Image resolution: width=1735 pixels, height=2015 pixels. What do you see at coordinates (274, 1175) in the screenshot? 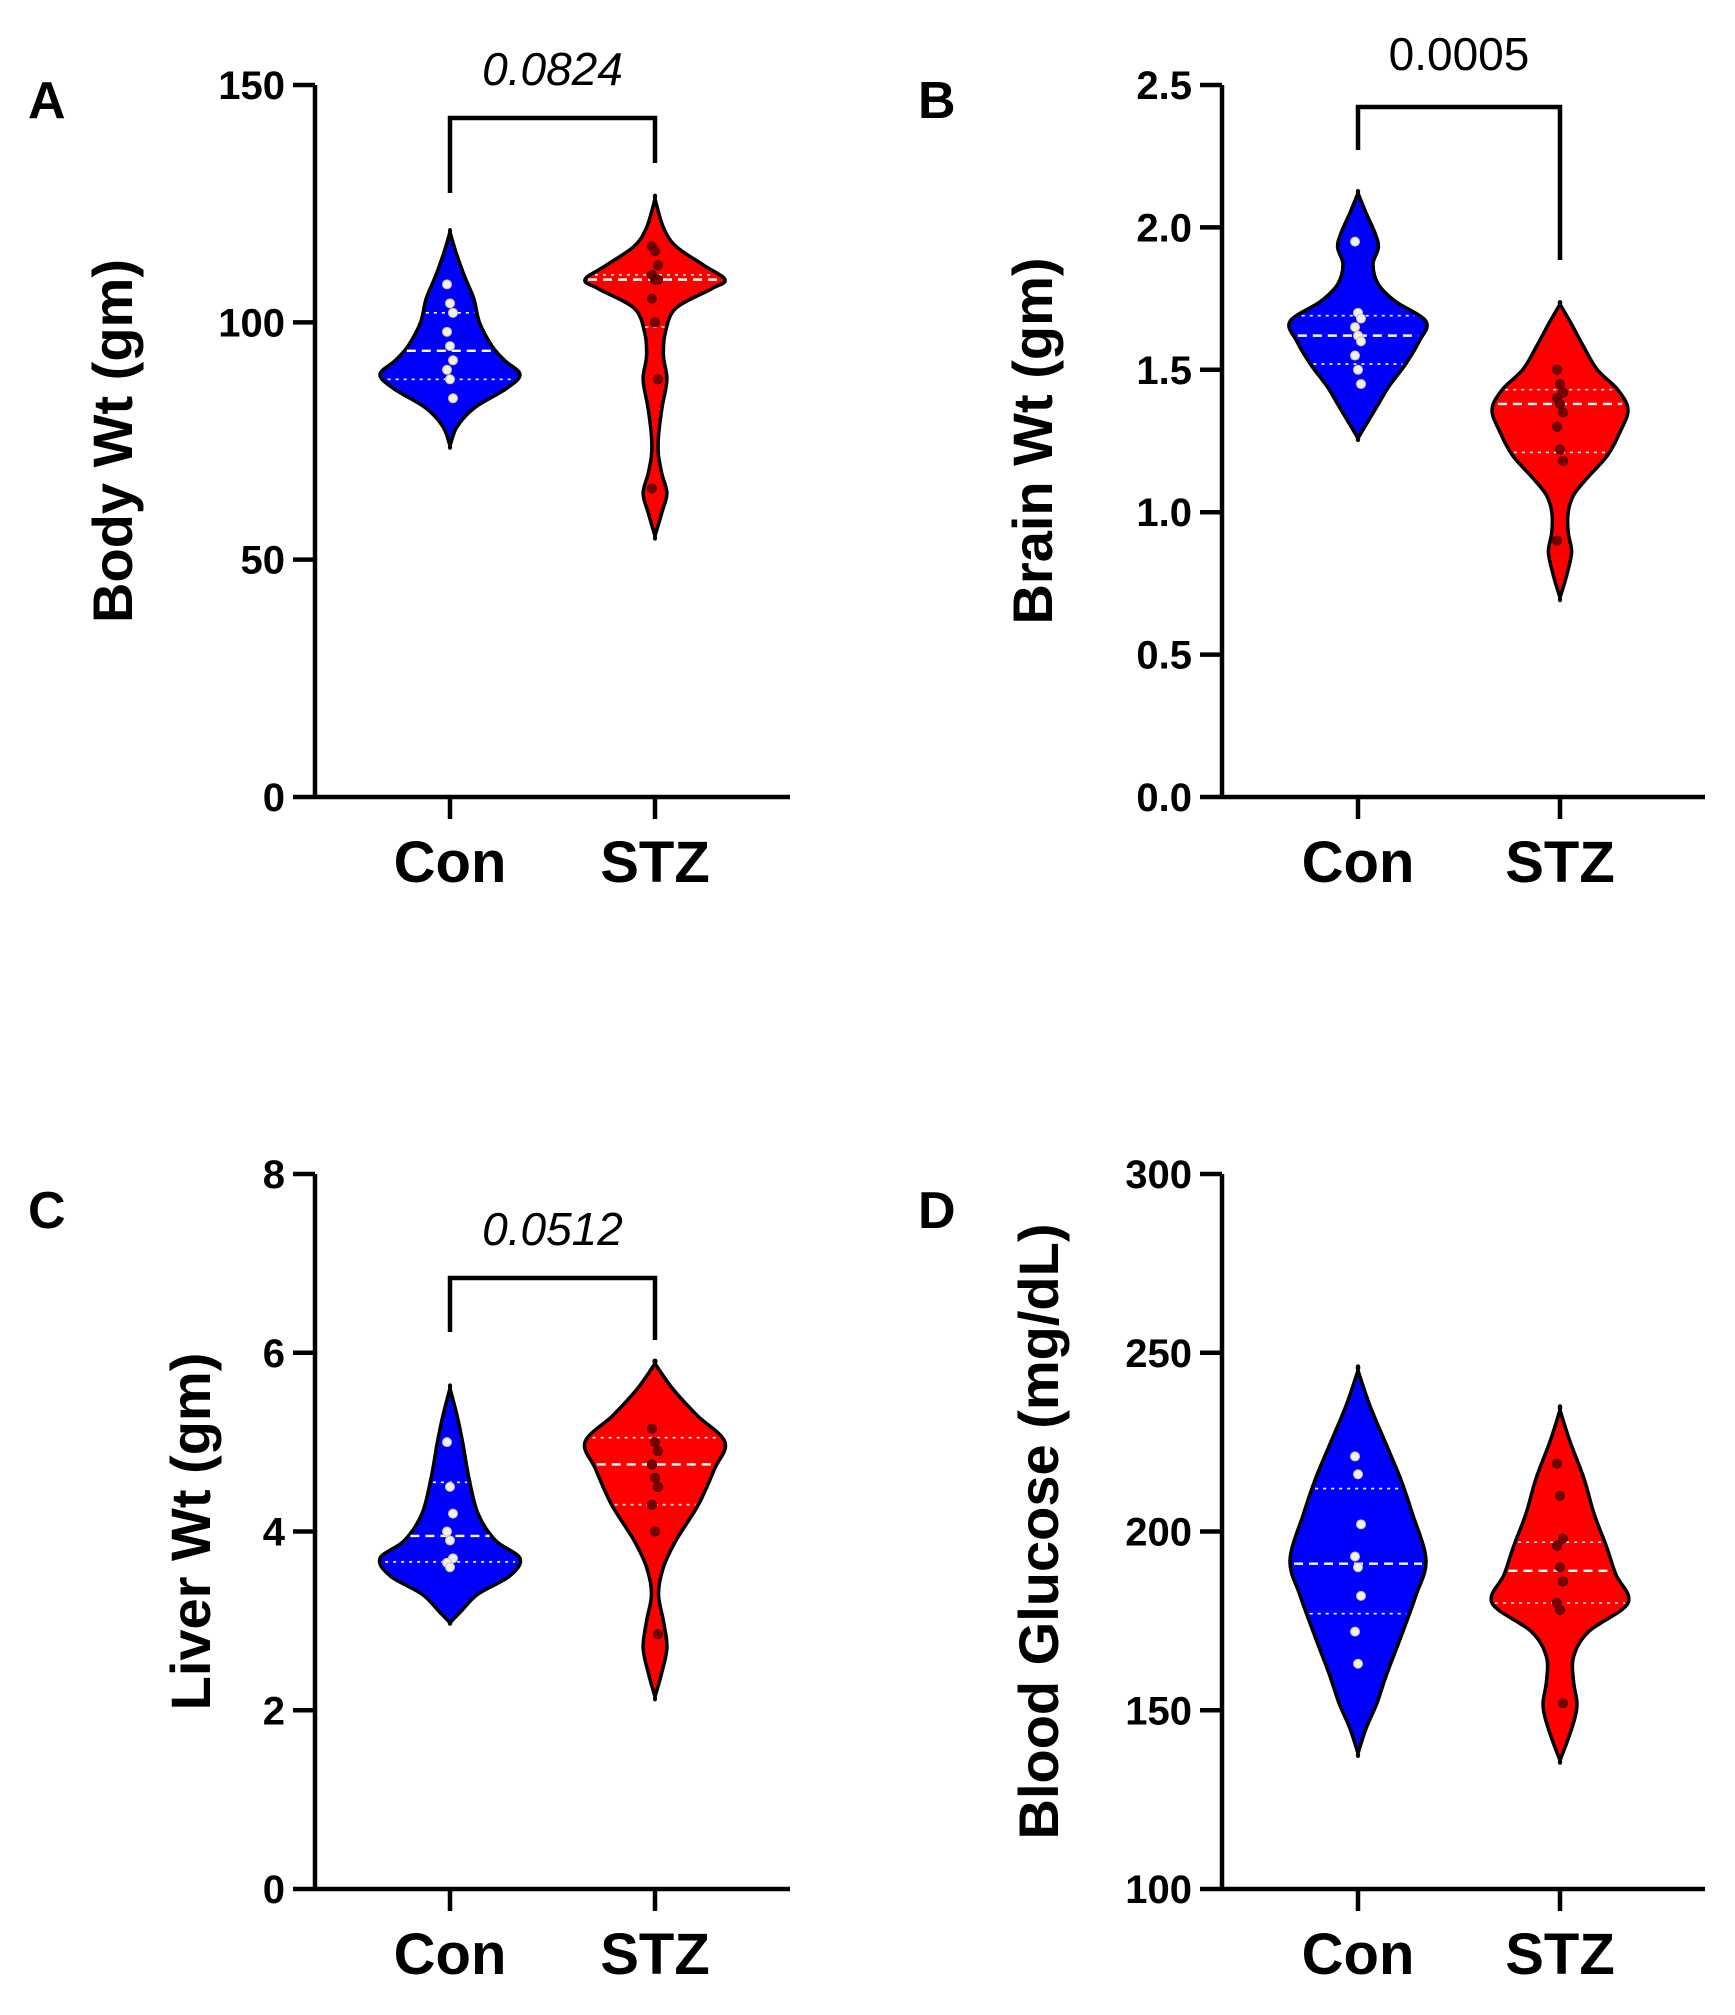
I see `y-tick-label: 8` at bounding box center [274, 1175].